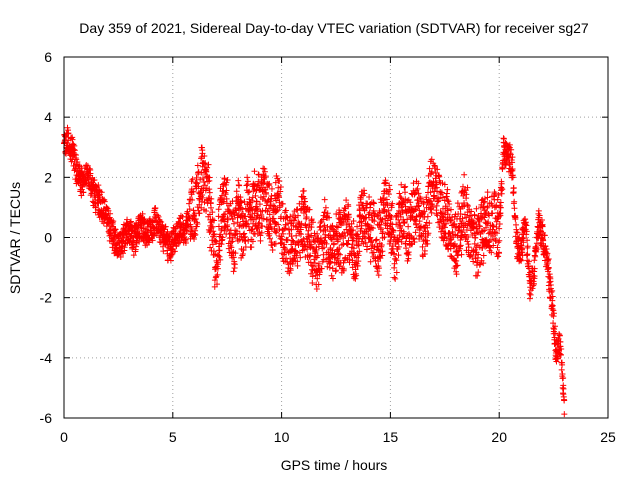 Image resolution: width=640 pixels, height=480 pixels. I want to click on x-tick-label: 15, so click(391, 437).